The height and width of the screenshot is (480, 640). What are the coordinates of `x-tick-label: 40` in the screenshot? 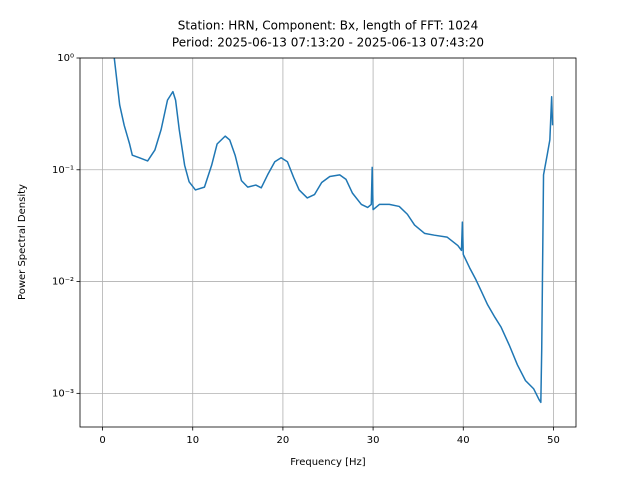 It's located at (463, 440).